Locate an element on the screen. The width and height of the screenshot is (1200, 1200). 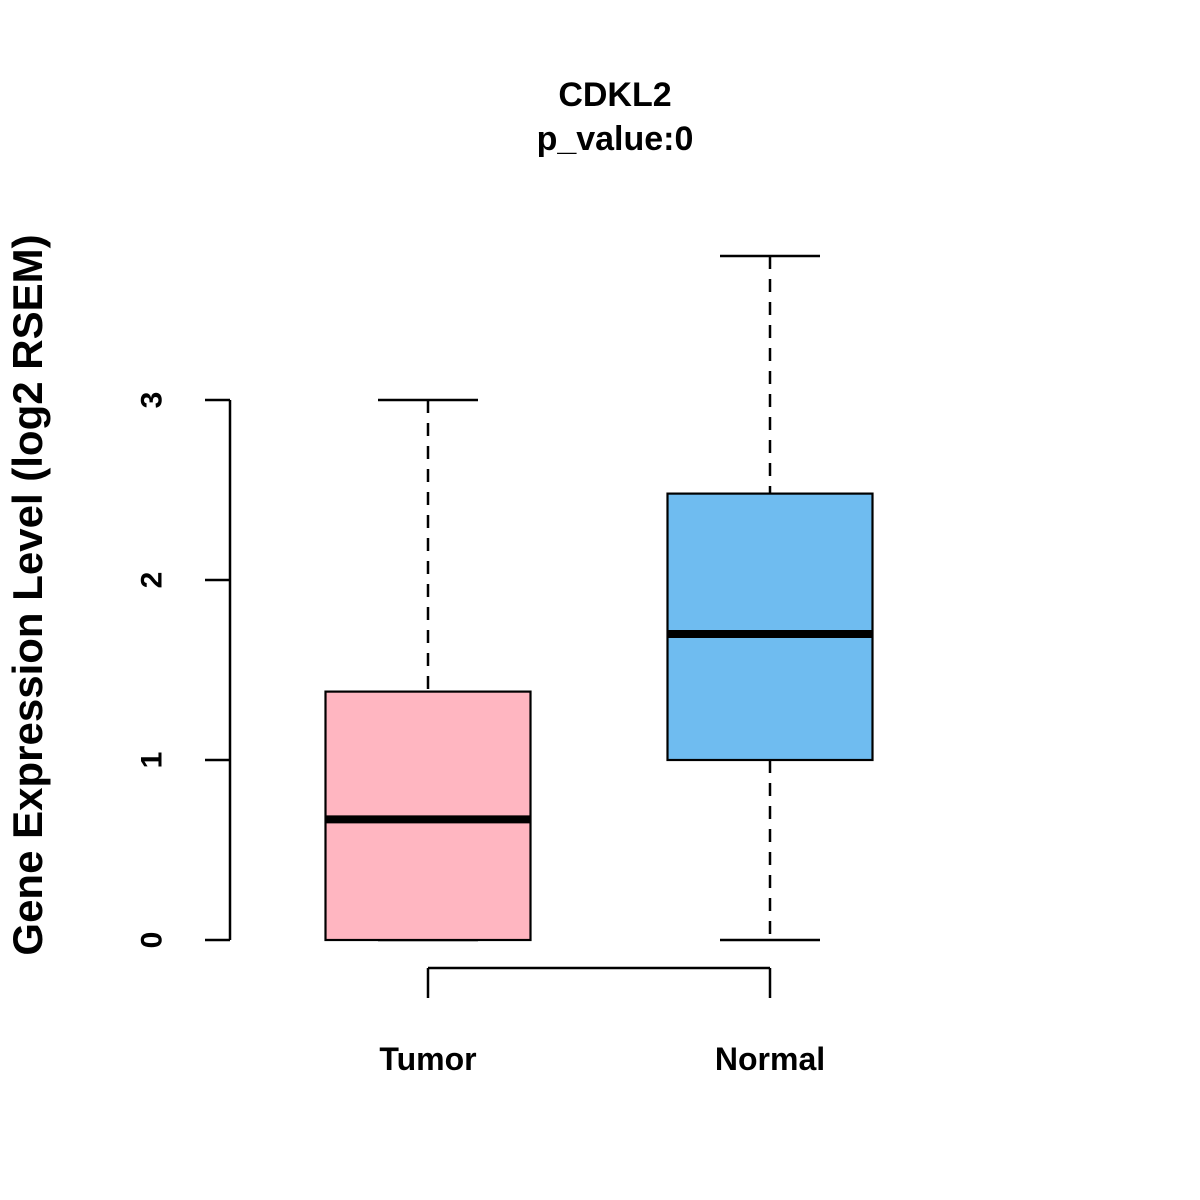
x-category-label: Tumor is located at coordinates (427, 1059).